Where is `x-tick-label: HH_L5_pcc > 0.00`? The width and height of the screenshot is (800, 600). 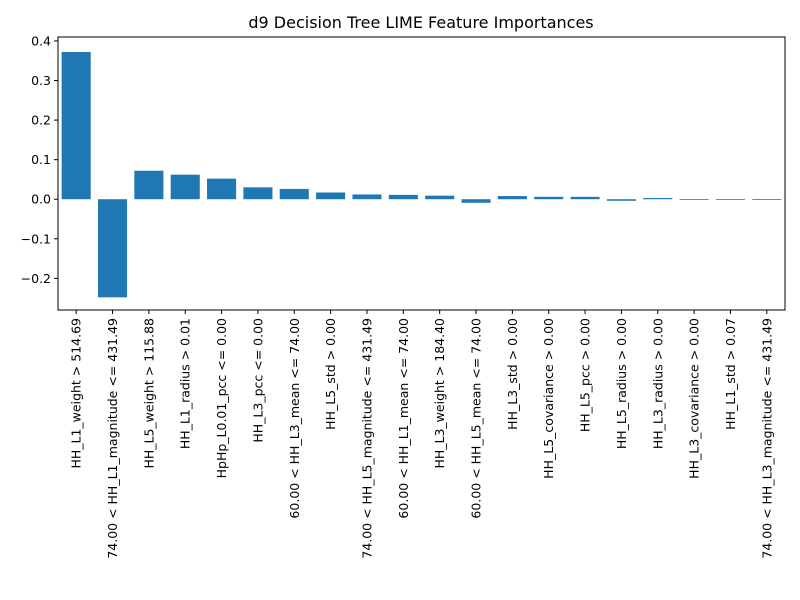
x-tick-label: HH_L5_pcc > 0.00 is located at coordinates (585, 375).